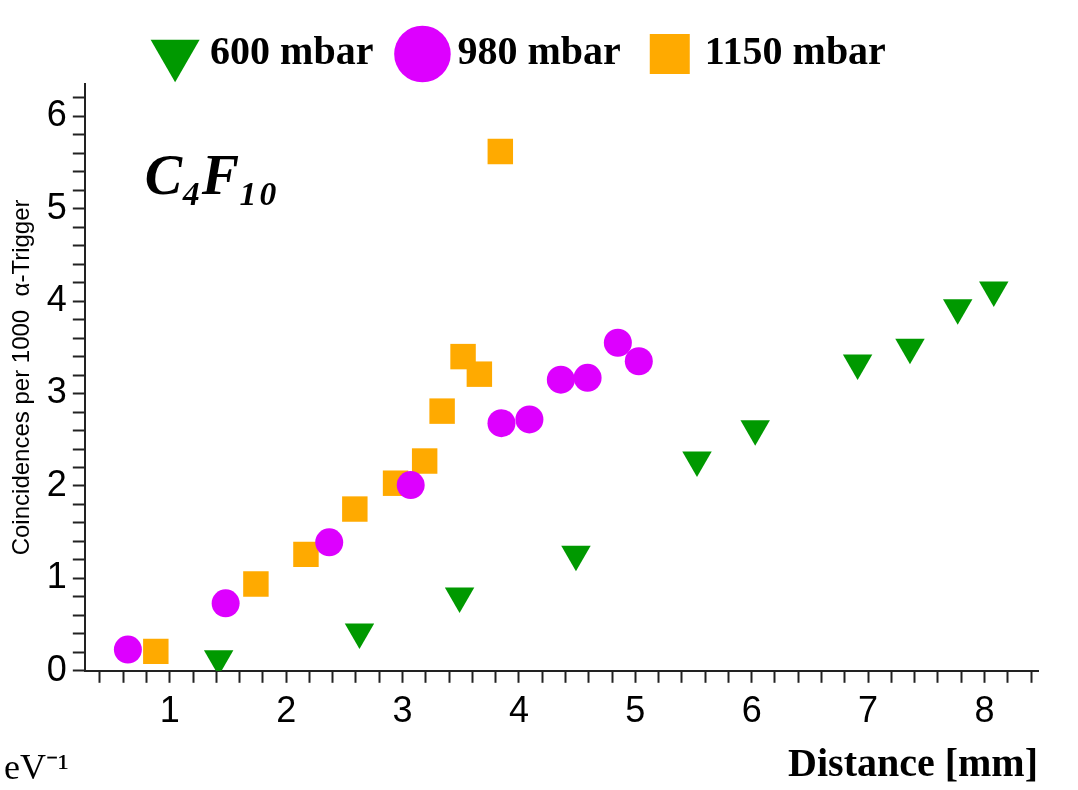  Describe the element at coordinates (402, 710) in the screenshot. I see `x-tick-label: 3` at that location.